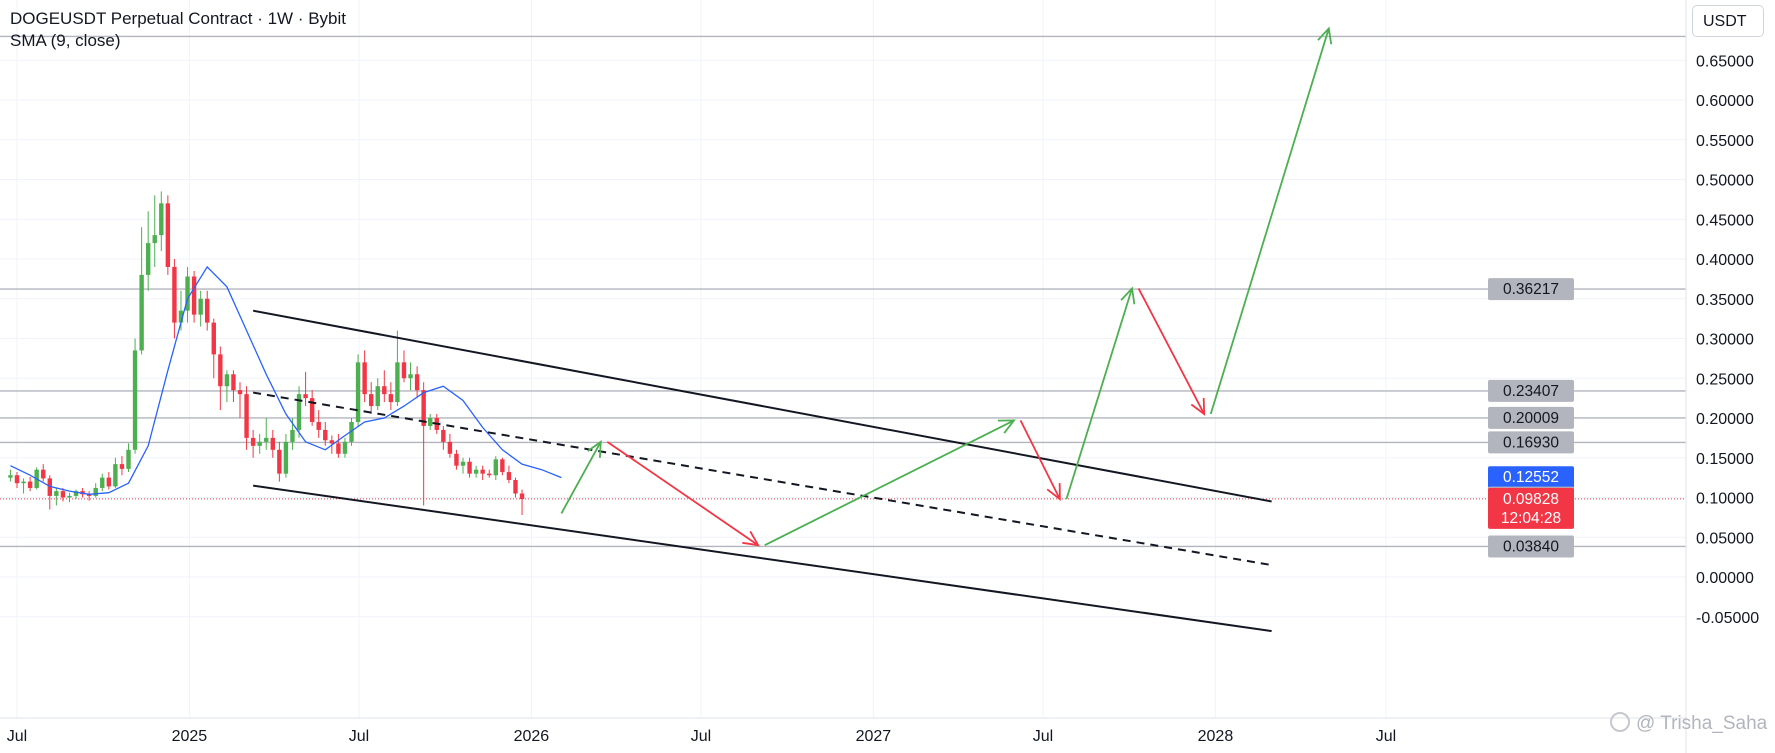  Describe the element at coordinates (1725, 578) in the screenshot. I see `price-tick-label: 0.00000` at that location.